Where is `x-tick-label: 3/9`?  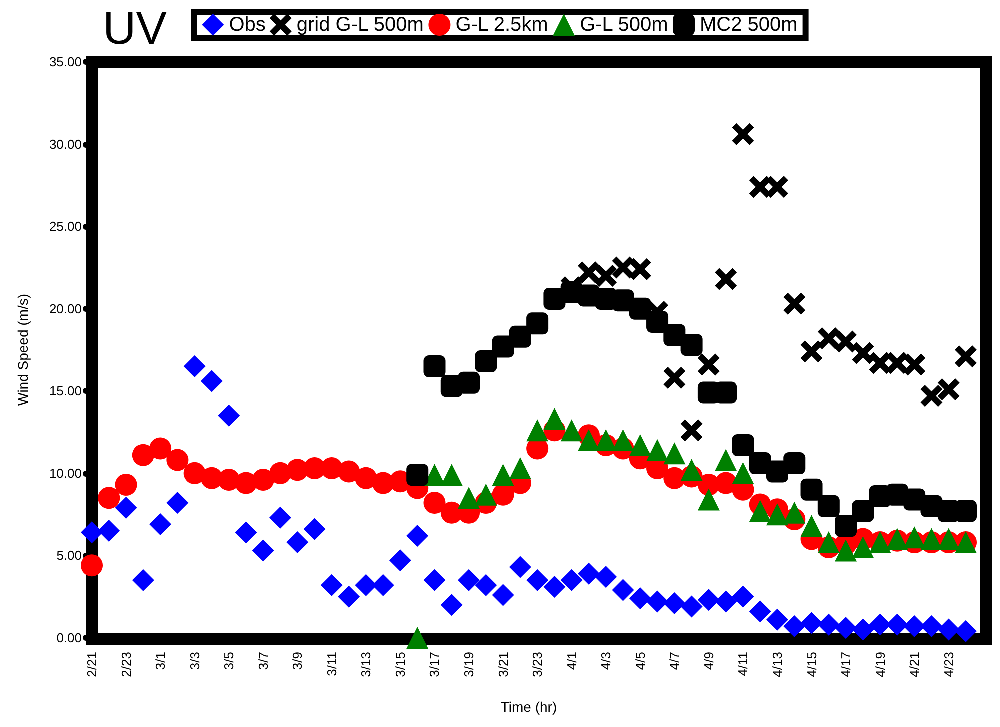 x-tick-label: 3/9 is located at coordinates (298, 661).